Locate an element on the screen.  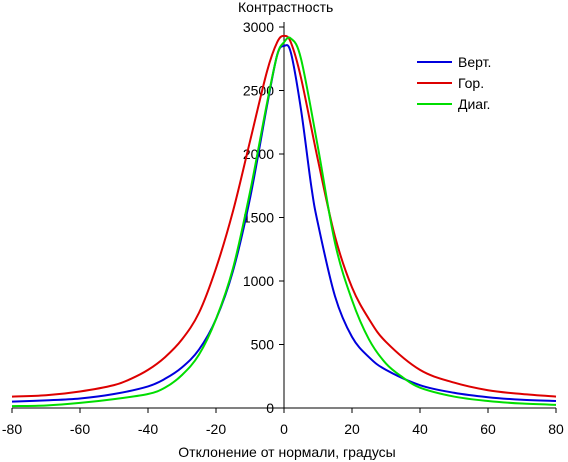
y-tick-label: 3000 is located at coordinates (258, 27).